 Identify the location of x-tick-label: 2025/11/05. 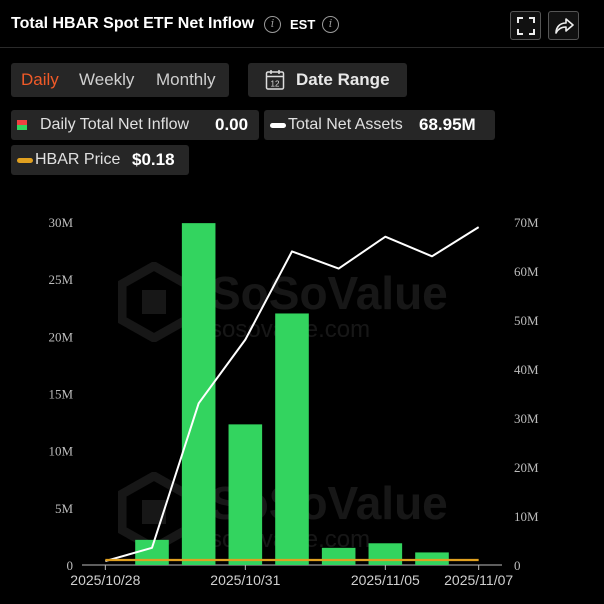
(385, 580).